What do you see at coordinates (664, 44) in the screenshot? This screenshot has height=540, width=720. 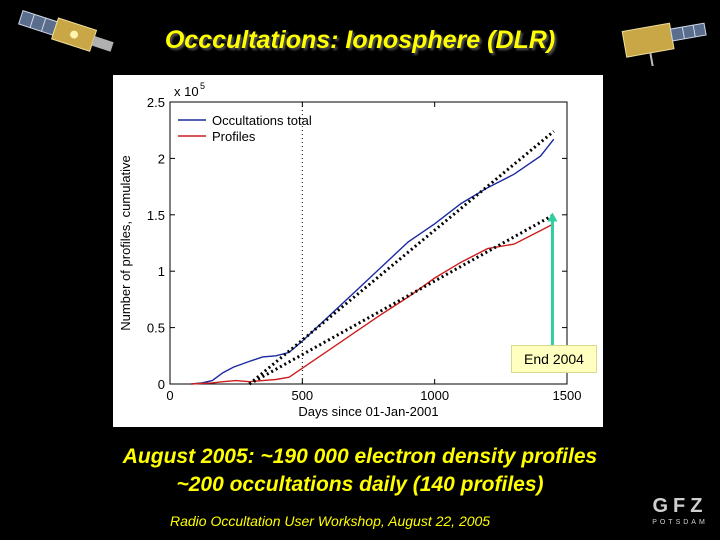 I see `satellite-right-icon` at bounding box center [664, 44].